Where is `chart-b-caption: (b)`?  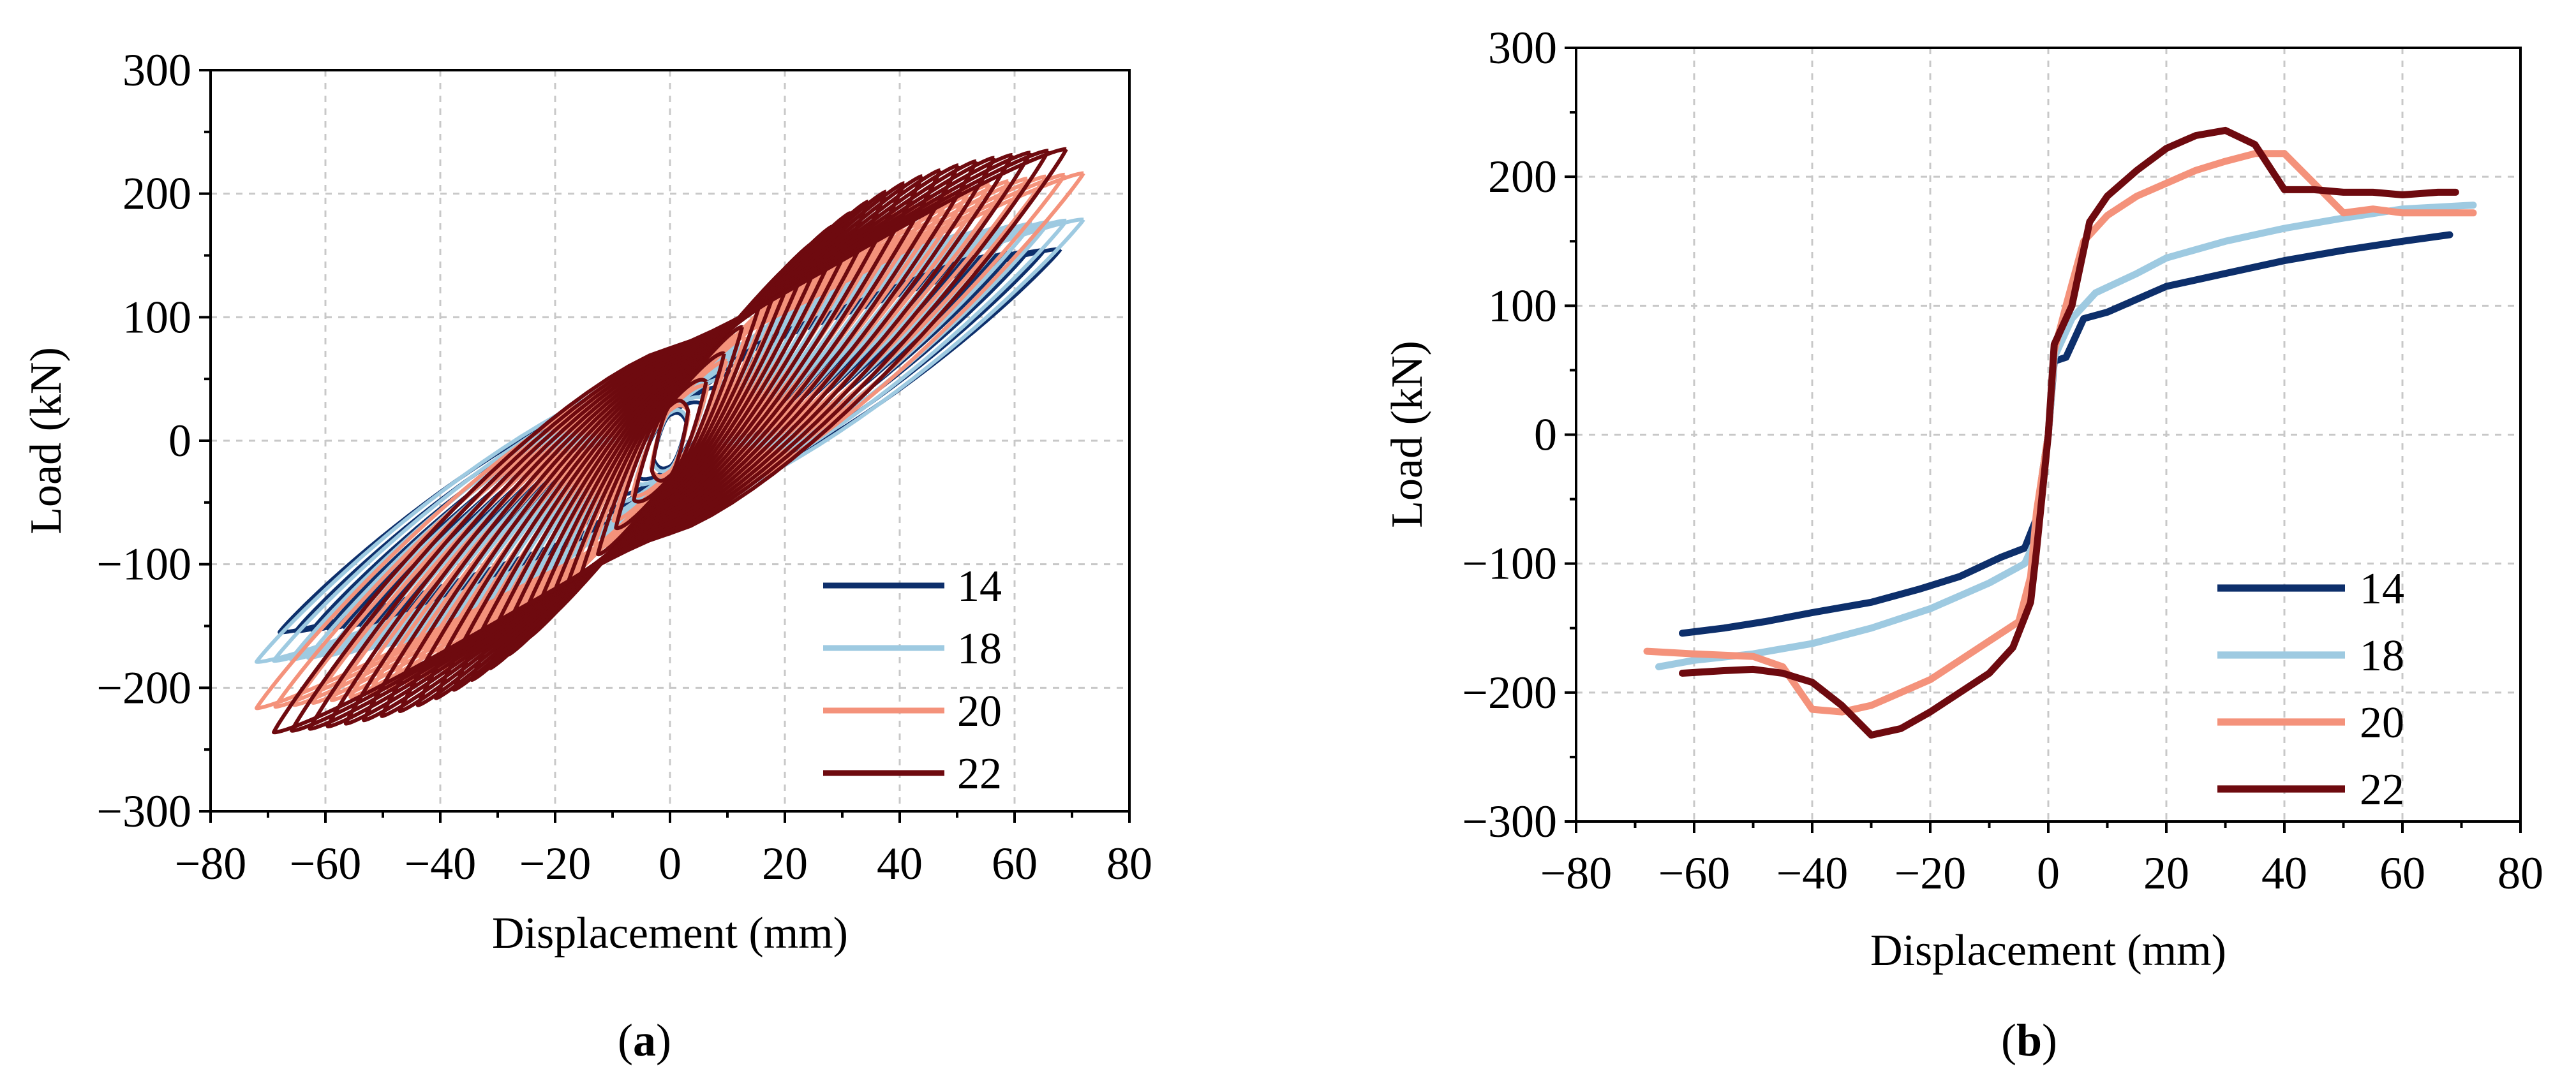
chart-b-caption: (b) is located at coordinates (2029, 1040).